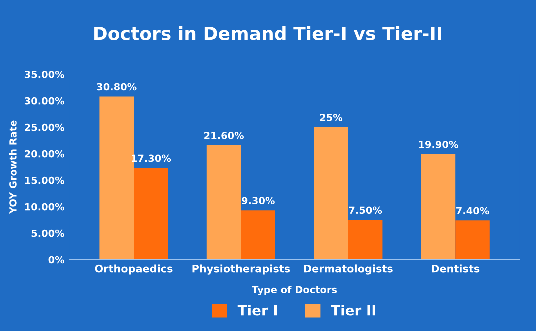 The width and height of the screenshot is (536, 331). I want to click on x-tick-label: Dermatologists, so click(348, 269).